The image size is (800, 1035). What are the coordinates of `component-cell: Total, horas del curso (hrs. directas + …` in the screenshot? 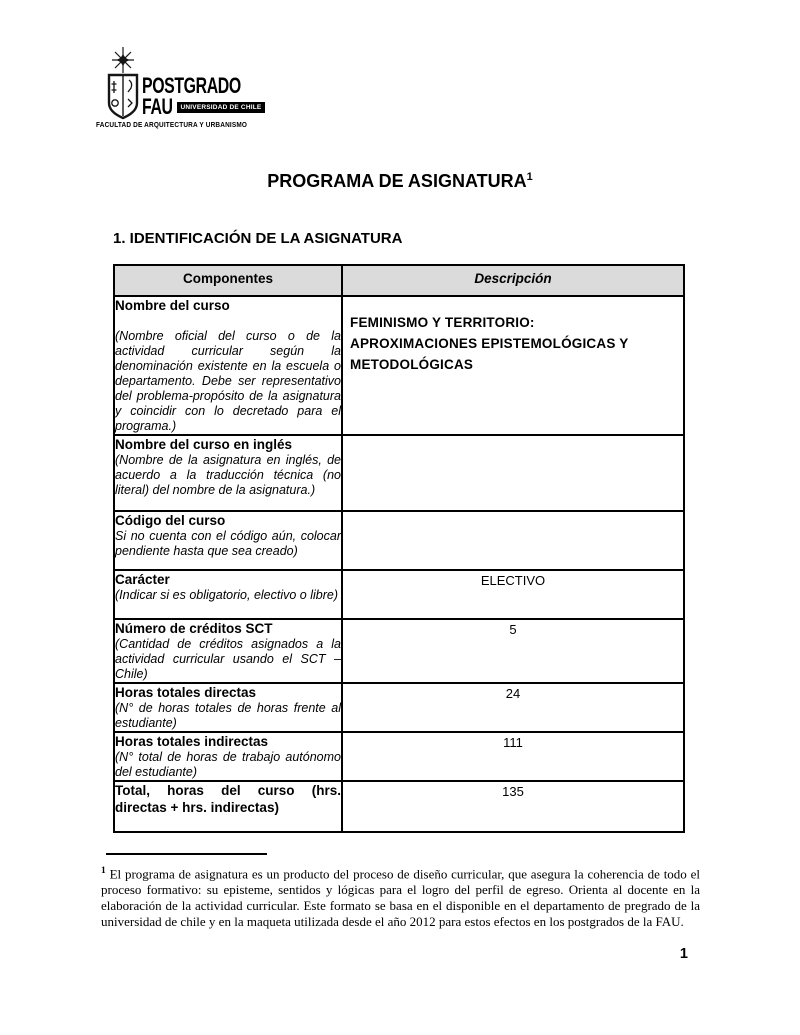 It's located at (228, 806).